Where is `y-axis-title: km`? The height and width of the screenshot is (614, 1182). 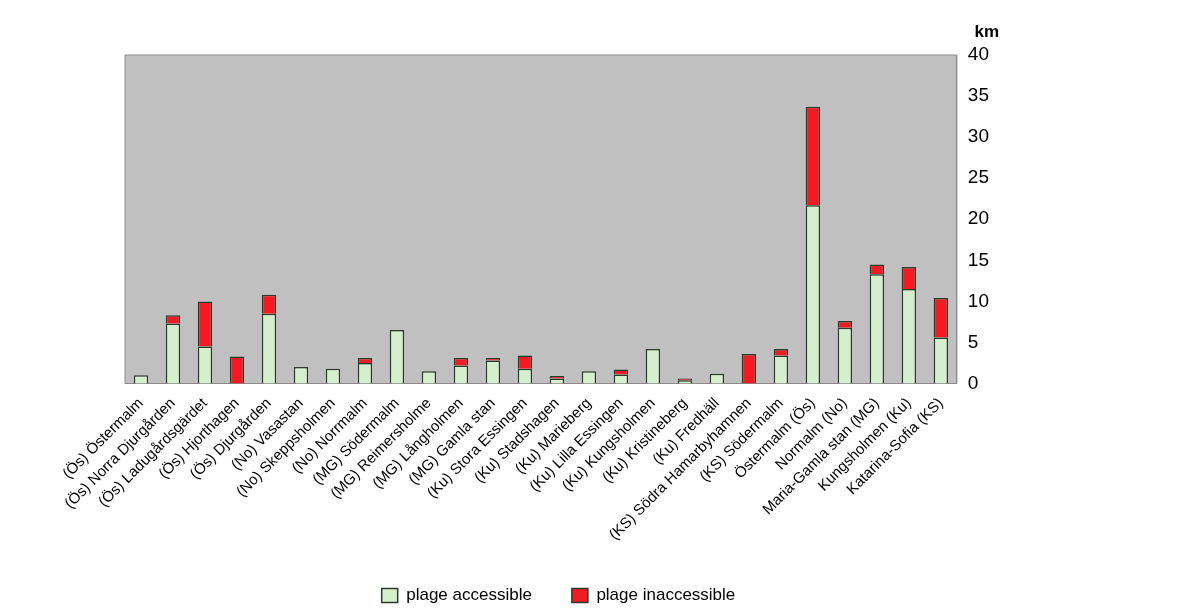
y-axis-title: km is located at coordinates (987, 32).